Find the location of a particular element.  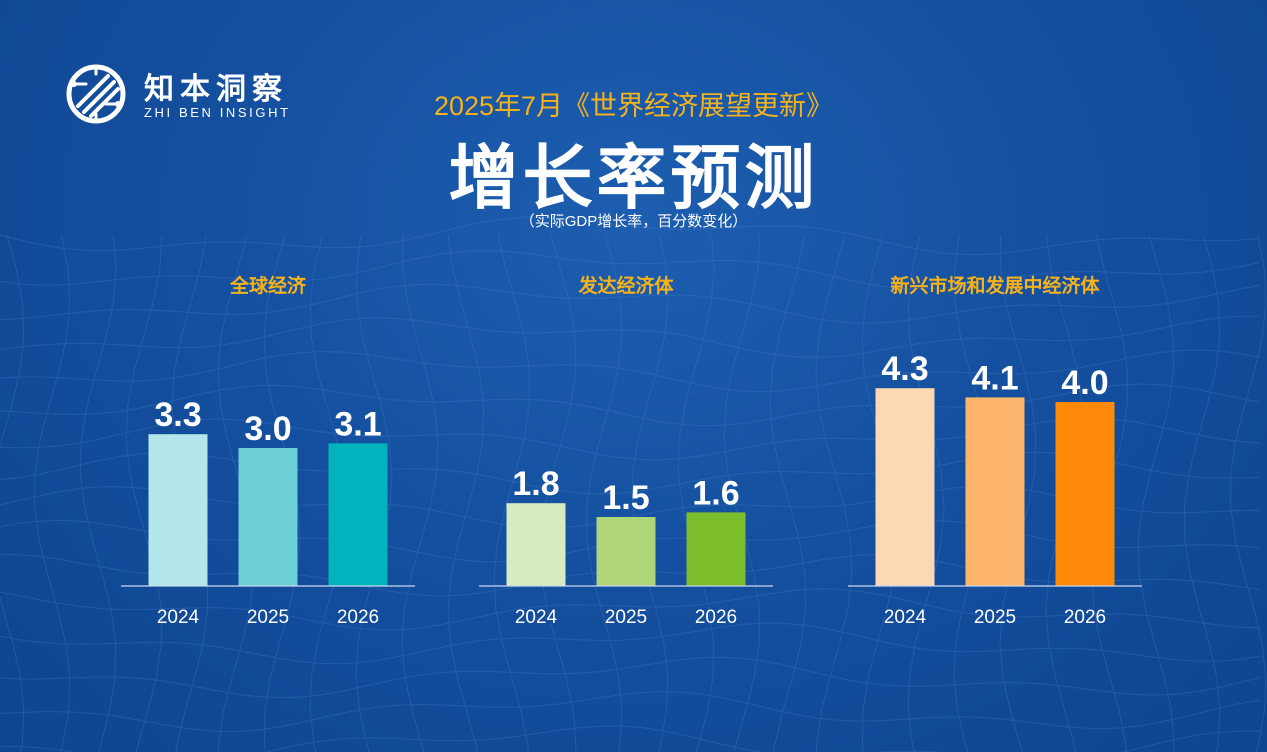

chart-3: 新兴市场和发展中经济体 4.3 2024 4.1 2025 4.0 2026 is located at coordinates (995, 451).